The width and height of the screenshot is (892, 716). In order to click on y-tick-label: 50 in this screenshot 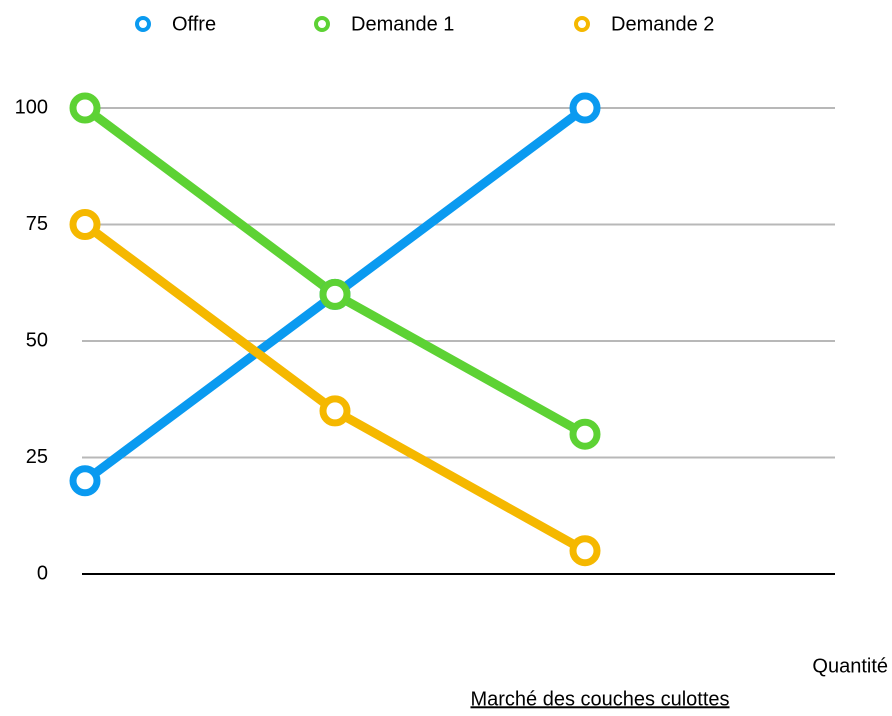, I will do `click(37, 340)`.